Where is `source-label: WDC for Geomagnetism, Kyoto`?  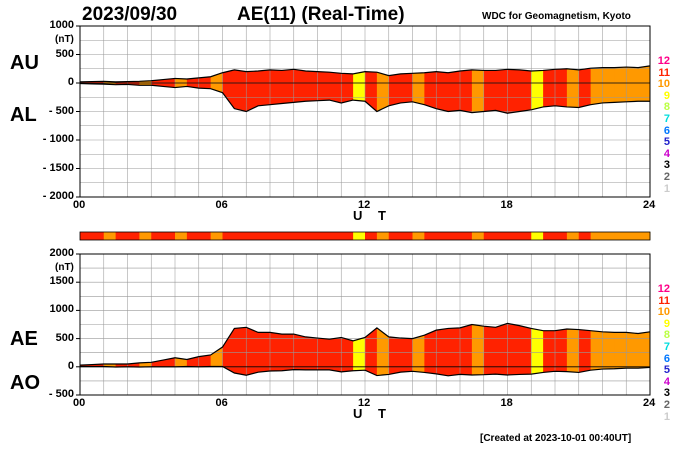
source-label: WDC for Geomagnetism, Kyoto is located at coordinates (556, 16).